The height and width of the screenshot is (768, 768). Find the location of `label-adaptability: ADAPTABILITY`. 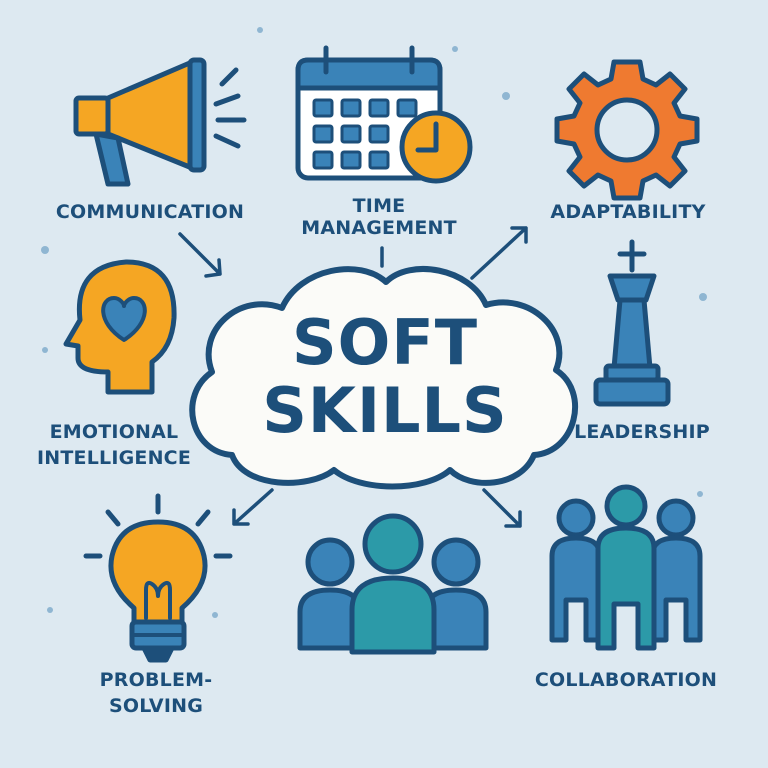

label-adaptability: ADAPTABILITY is located at coordinates (628, 212).